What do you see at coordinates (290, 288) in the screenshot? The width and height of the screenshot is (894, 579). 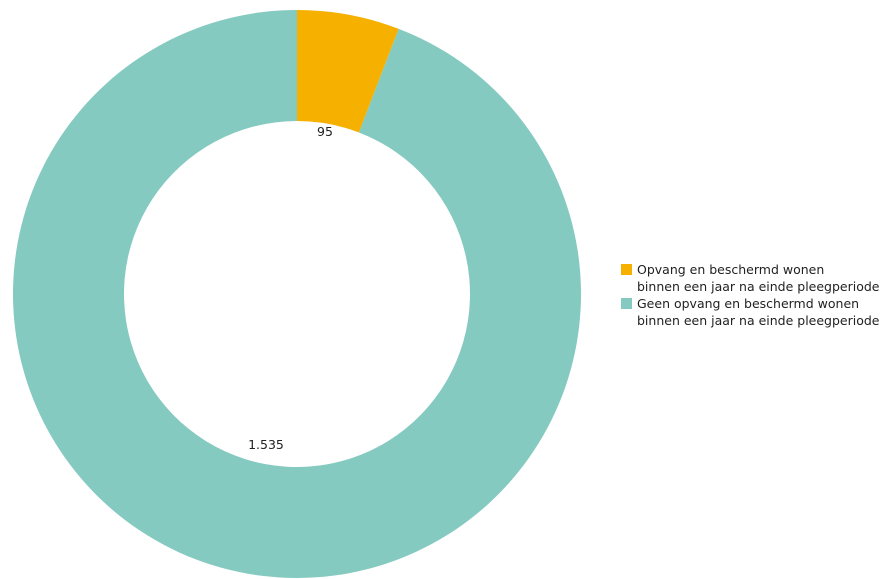 I see `slice-labels: 95 1.535` at bounding box center [290, 288].